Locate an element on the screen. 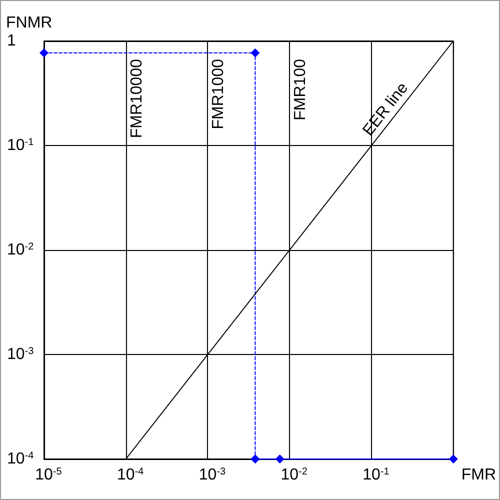 This screenshot has width=500, height=500. ref-line-label: FMR10000 is located at coordinates (137, 98).